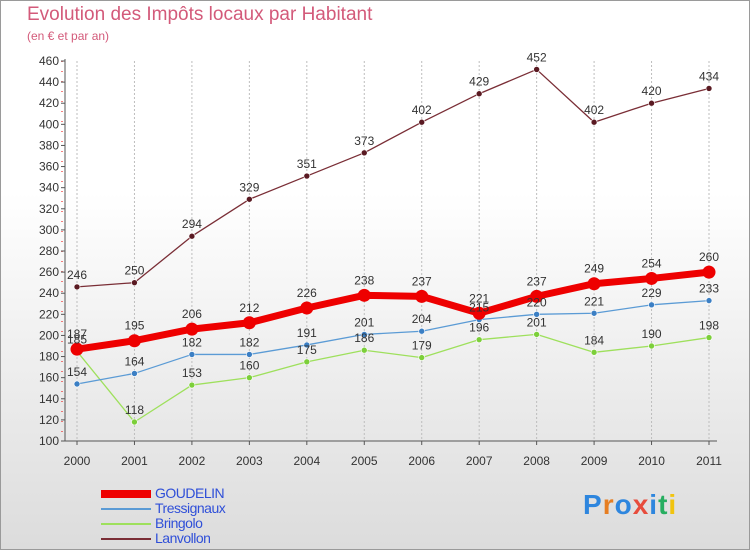  I want to click on data-label-goudelin-2005: 238, so click(364, 280).